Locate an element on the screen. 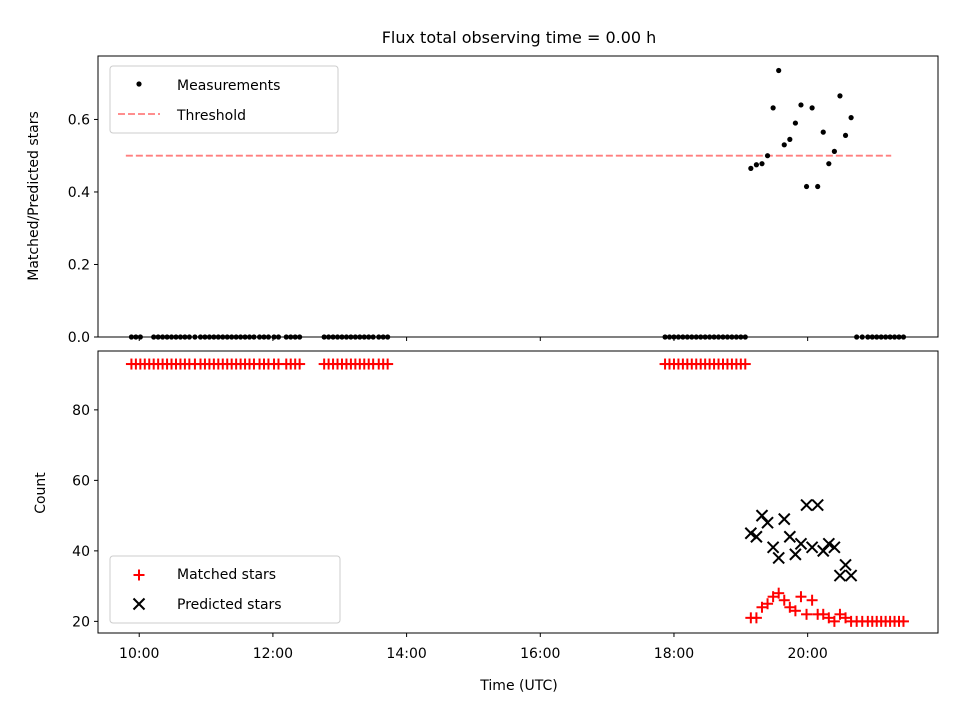 This screenshot has width=960, height=720. chart-title: Flux total observing time = 0.00 h is located at coordinates (519, 37).